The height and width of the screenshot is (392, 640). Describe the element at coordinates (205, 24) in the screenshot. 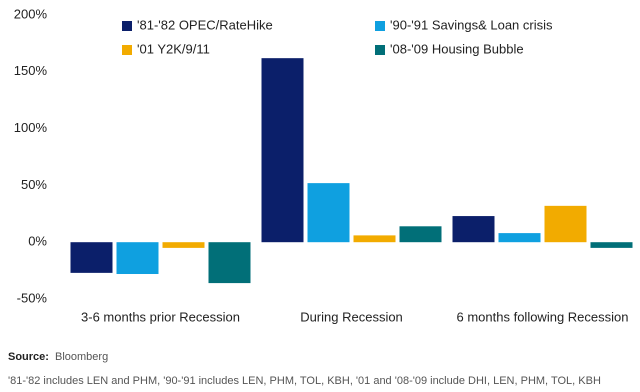

I see `legend-label: '81-'82 OPEC/RateHike` at that location.